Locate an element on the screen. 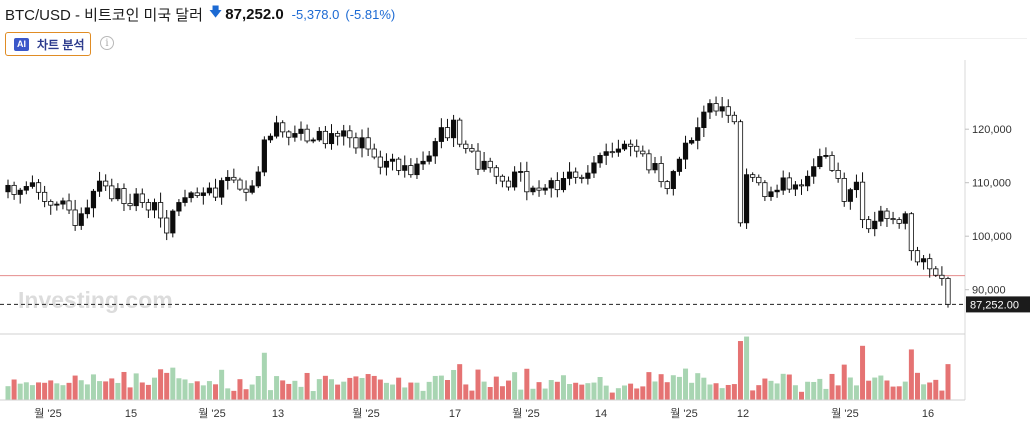 Image resolution: width=1031 pixels, height=430 pixels. x-tick-label: 16 is located at coordinates (928, 414).